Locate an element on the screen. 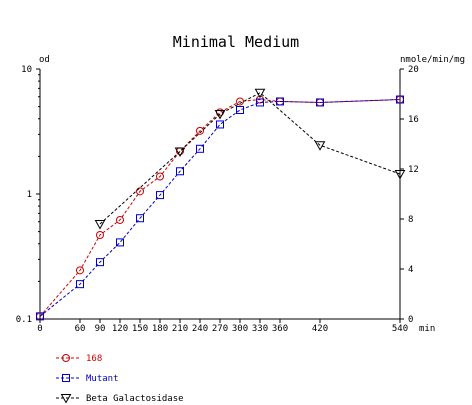  legend-marker-mutant is located at coordinates (66, 378).